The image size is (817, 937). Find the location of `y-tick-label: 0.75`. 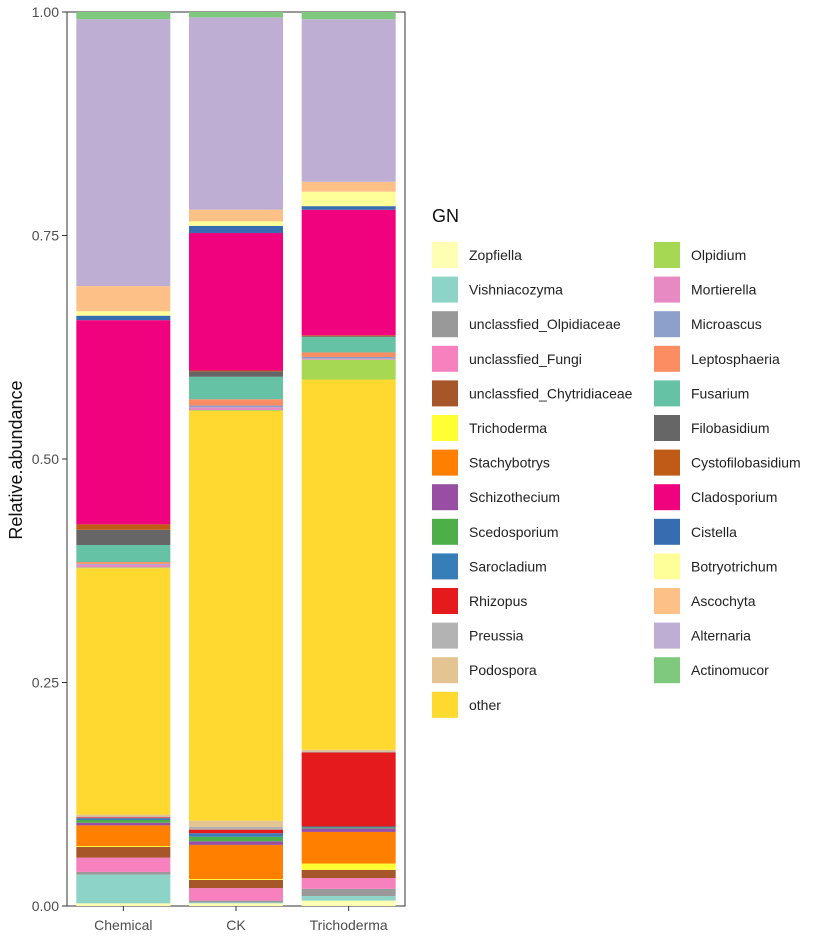

y-tick-label: 0.75 is located at coordinates (45, 236).